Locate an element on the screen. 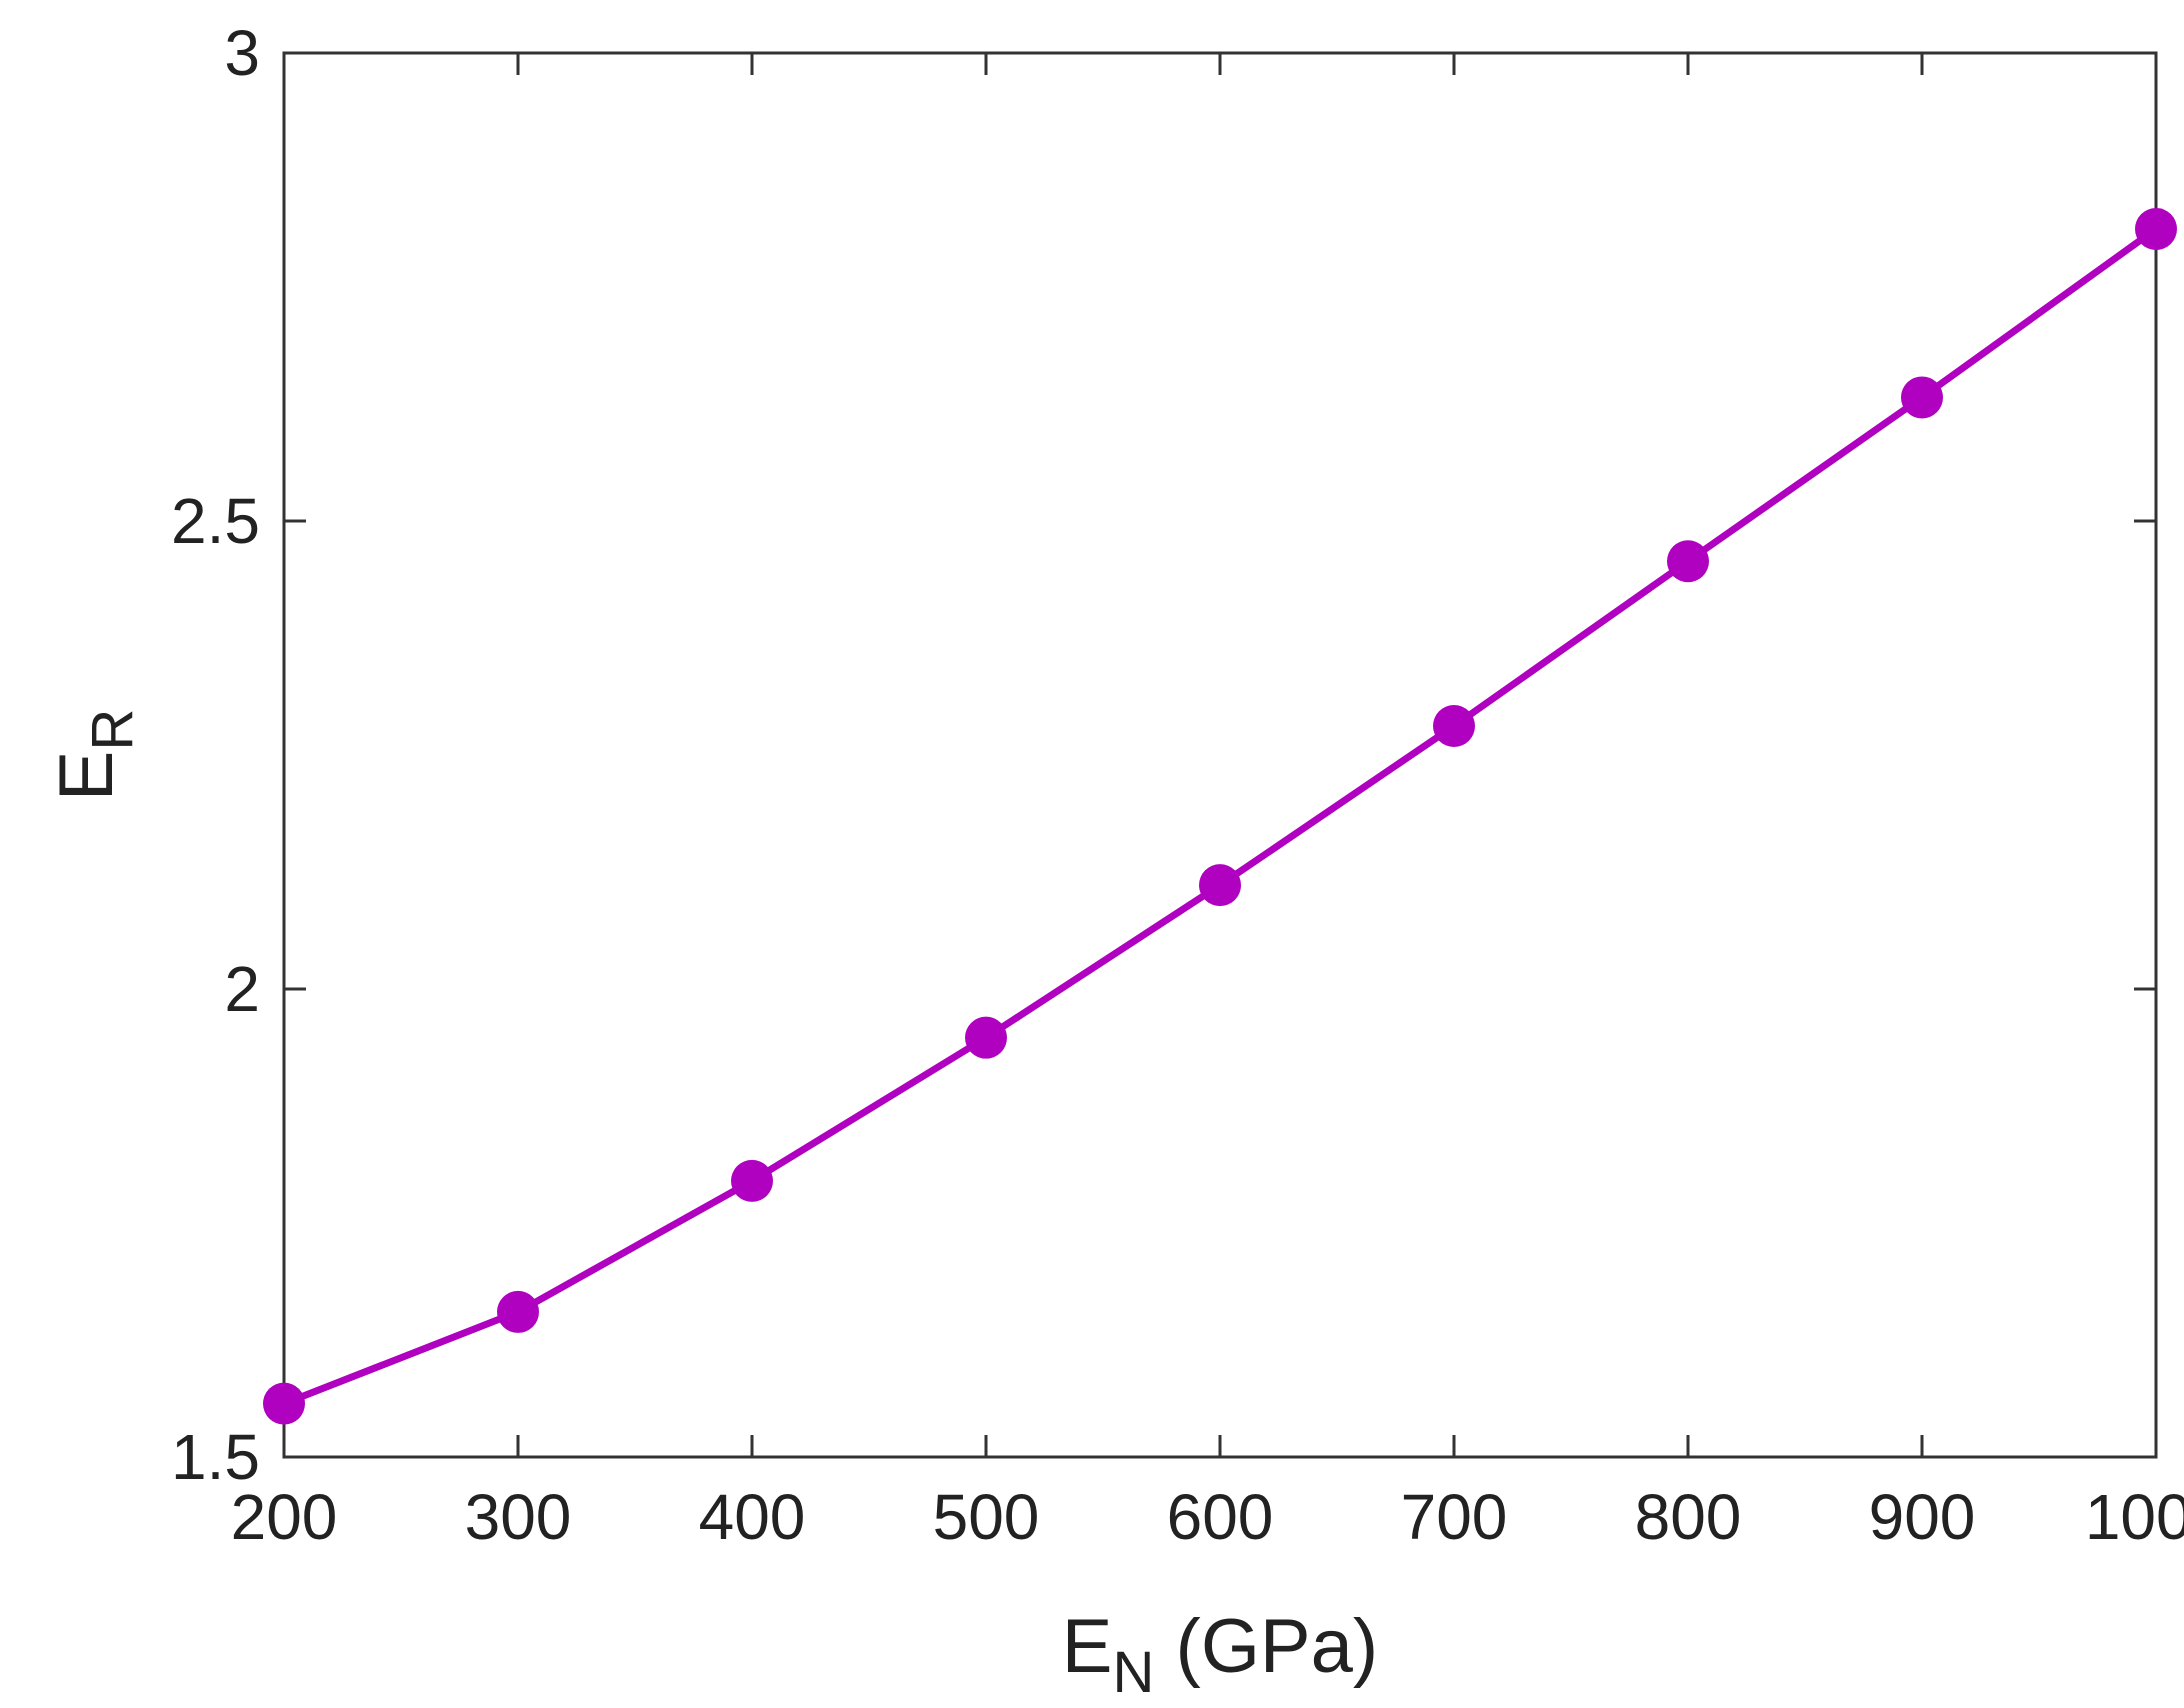  y-axis-label: ER is located at coordinates (94, 755).